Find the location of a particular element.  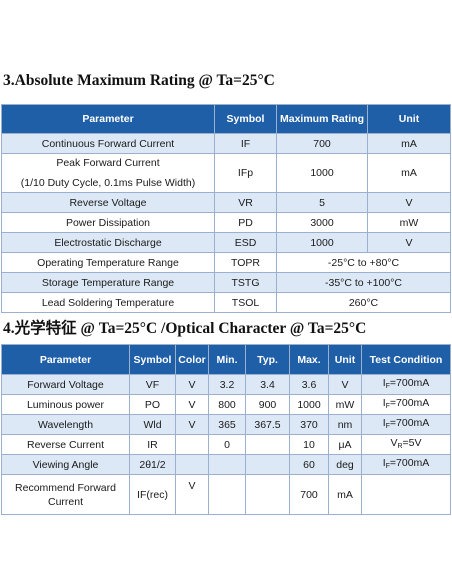

cell-param: Power Dissipation is located at coordinates (108, 222).